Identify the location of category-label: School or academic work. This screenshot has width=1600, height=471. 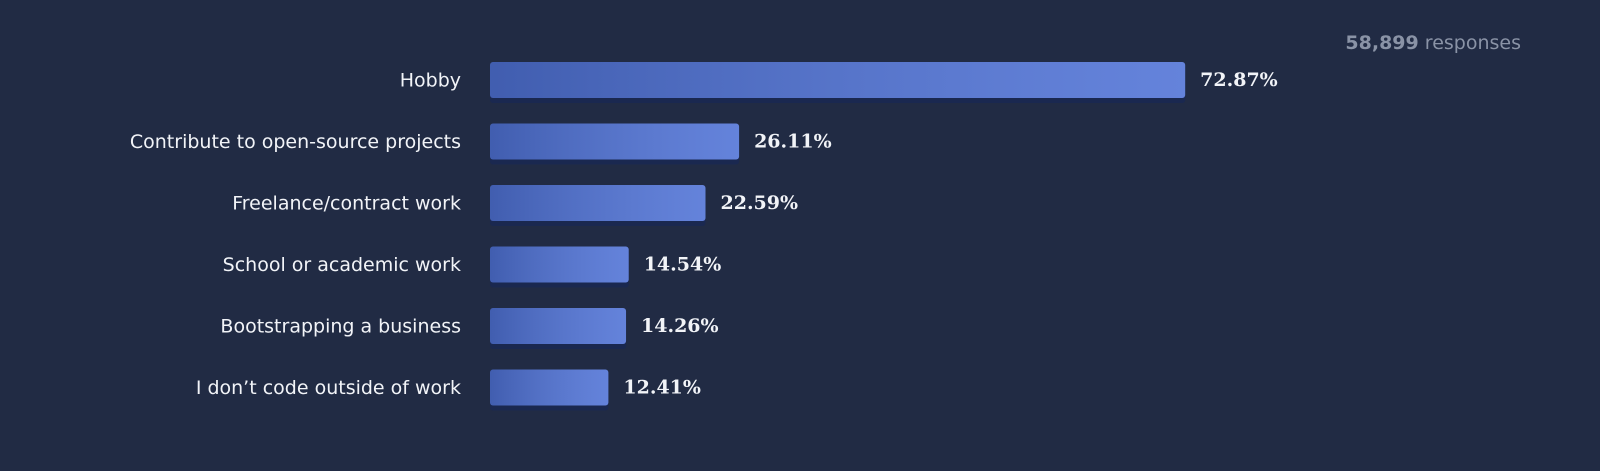
(342, 265).